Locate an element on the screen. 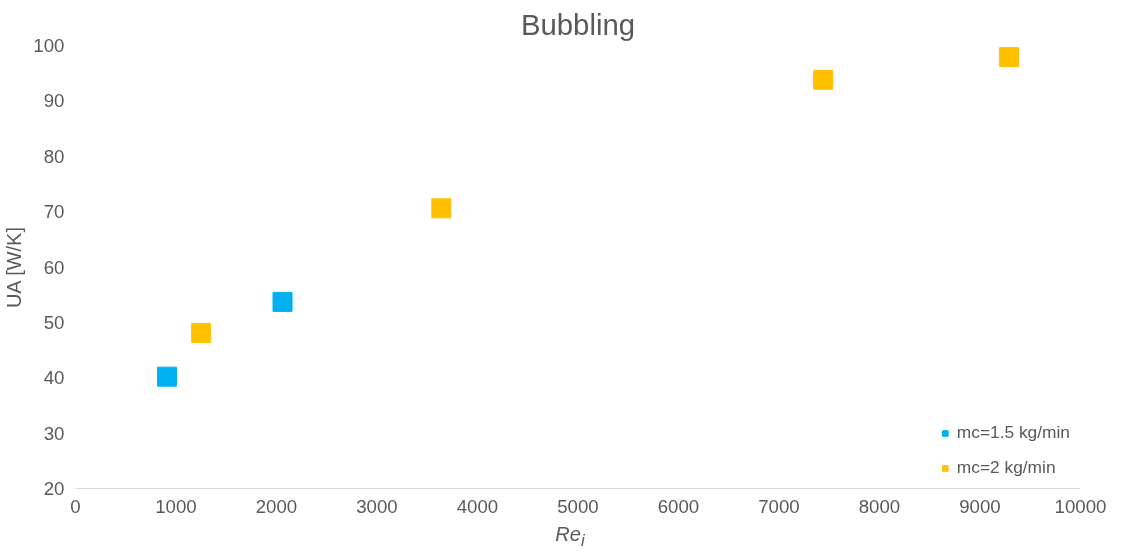 Image resolution: width=1134 pixels, height=554 pixels. y-tick-label: 90 is located at coordinates (54, 101).